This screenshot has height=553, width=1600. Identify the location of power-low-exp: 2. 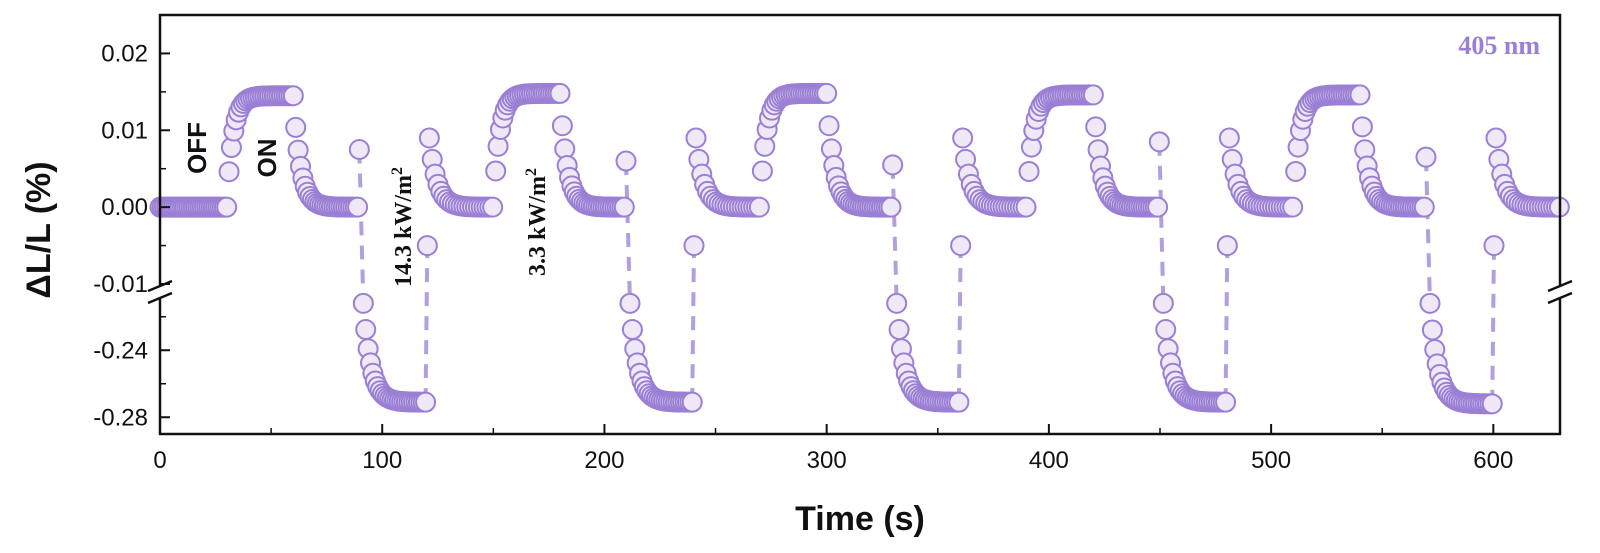
(531, 172).